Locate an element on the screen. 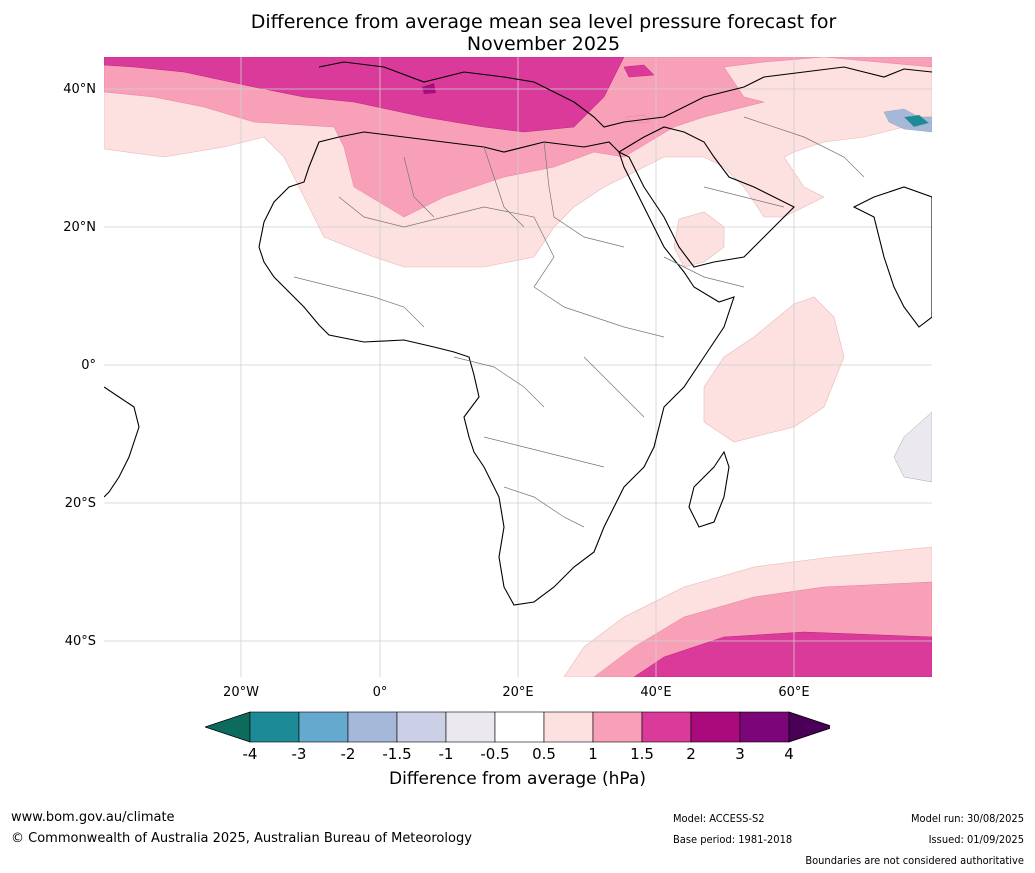 Image resolution: width=1035 pixels, height=873 pixels. colorbar-tick-label: -0.5 is located at coordinates (495, 754).